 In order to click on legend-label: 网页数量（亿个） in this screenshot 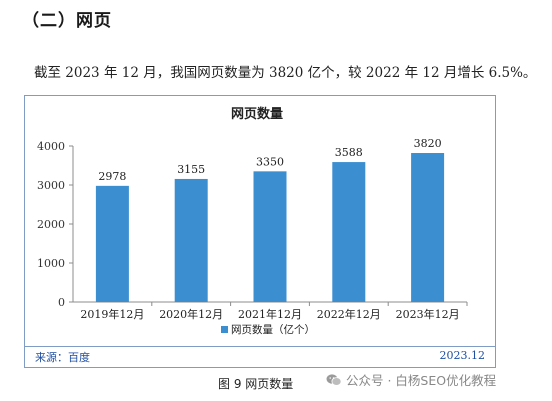, I will do `click(273, 329)`.